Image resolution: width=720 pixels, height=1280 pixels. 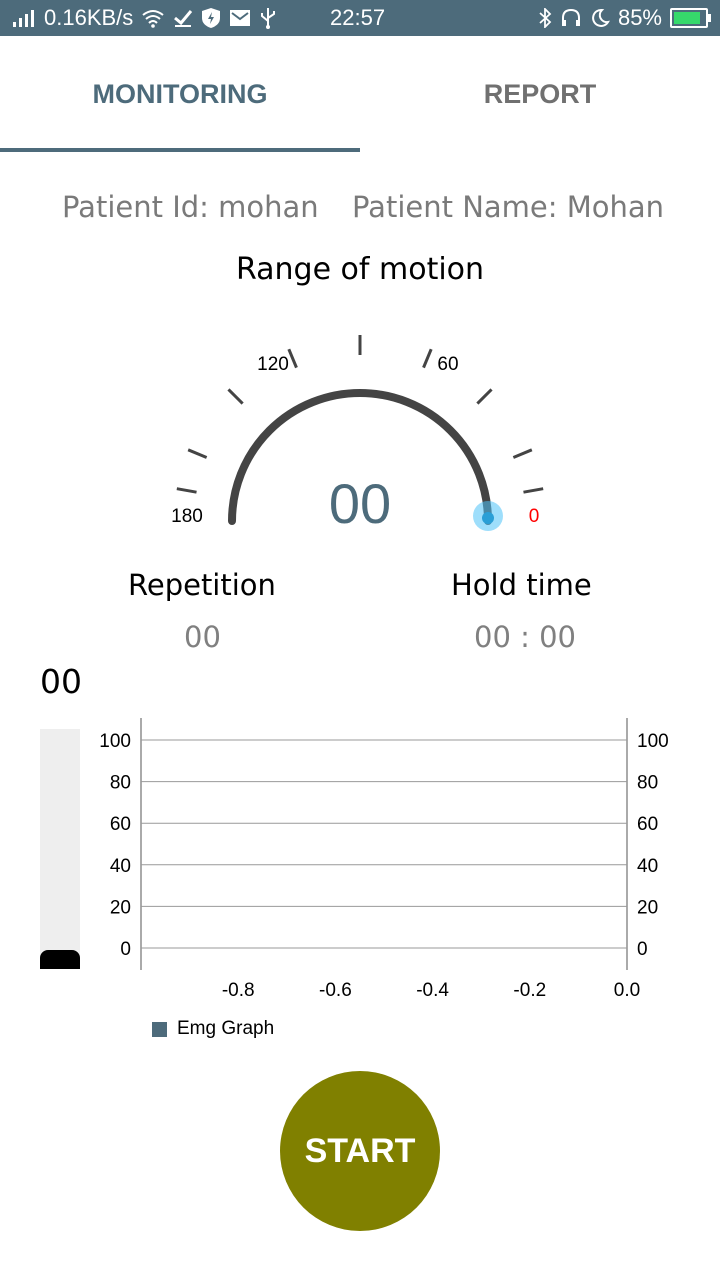 What do you see at coordinates (61, 681) in the screenshot?
I see `emg-value: 00` at bounding box center [61, 681].